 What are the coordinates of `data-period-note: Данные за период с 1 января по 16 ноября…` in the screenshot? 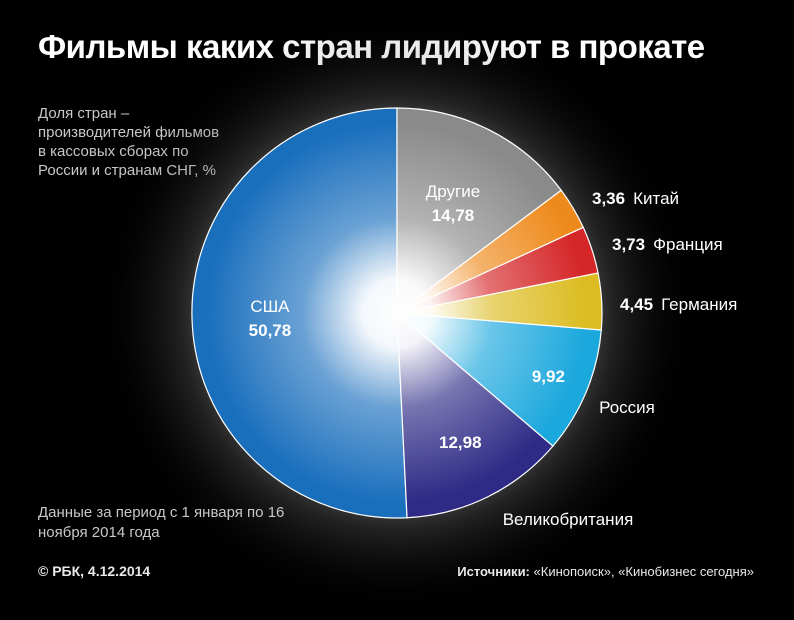 It's located at (161, 522).